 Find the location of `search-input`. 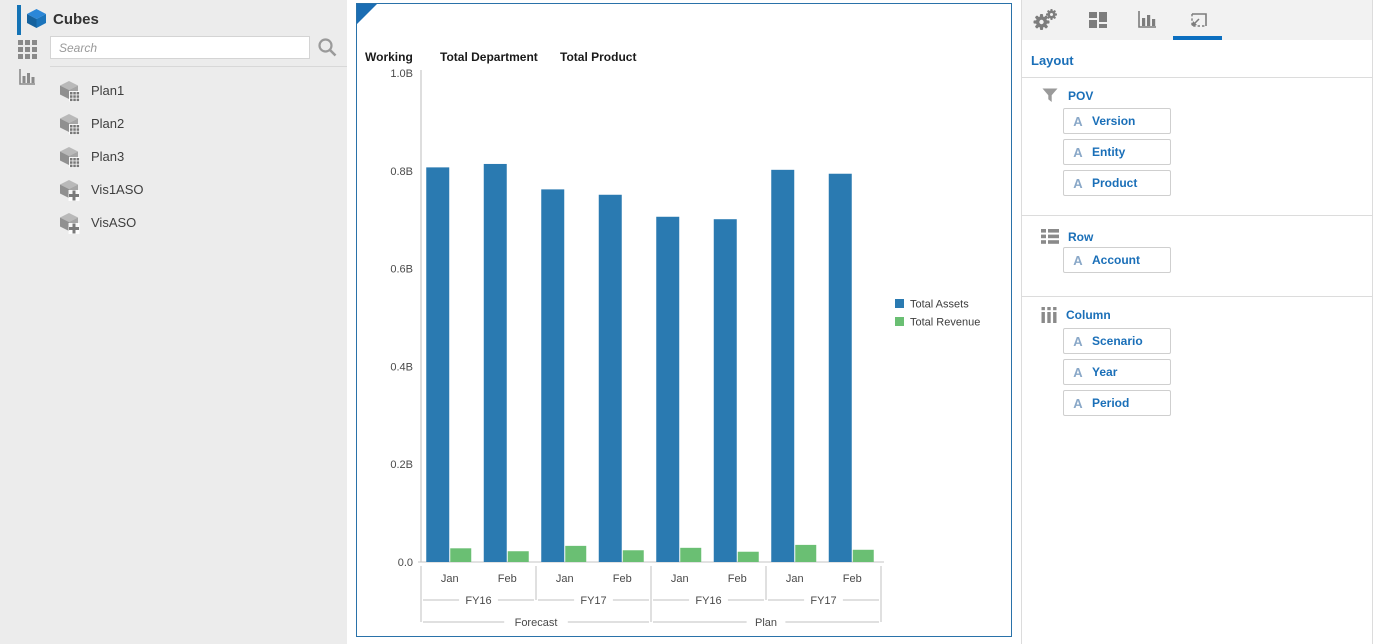

search-input is located at coordinates (180, 47).